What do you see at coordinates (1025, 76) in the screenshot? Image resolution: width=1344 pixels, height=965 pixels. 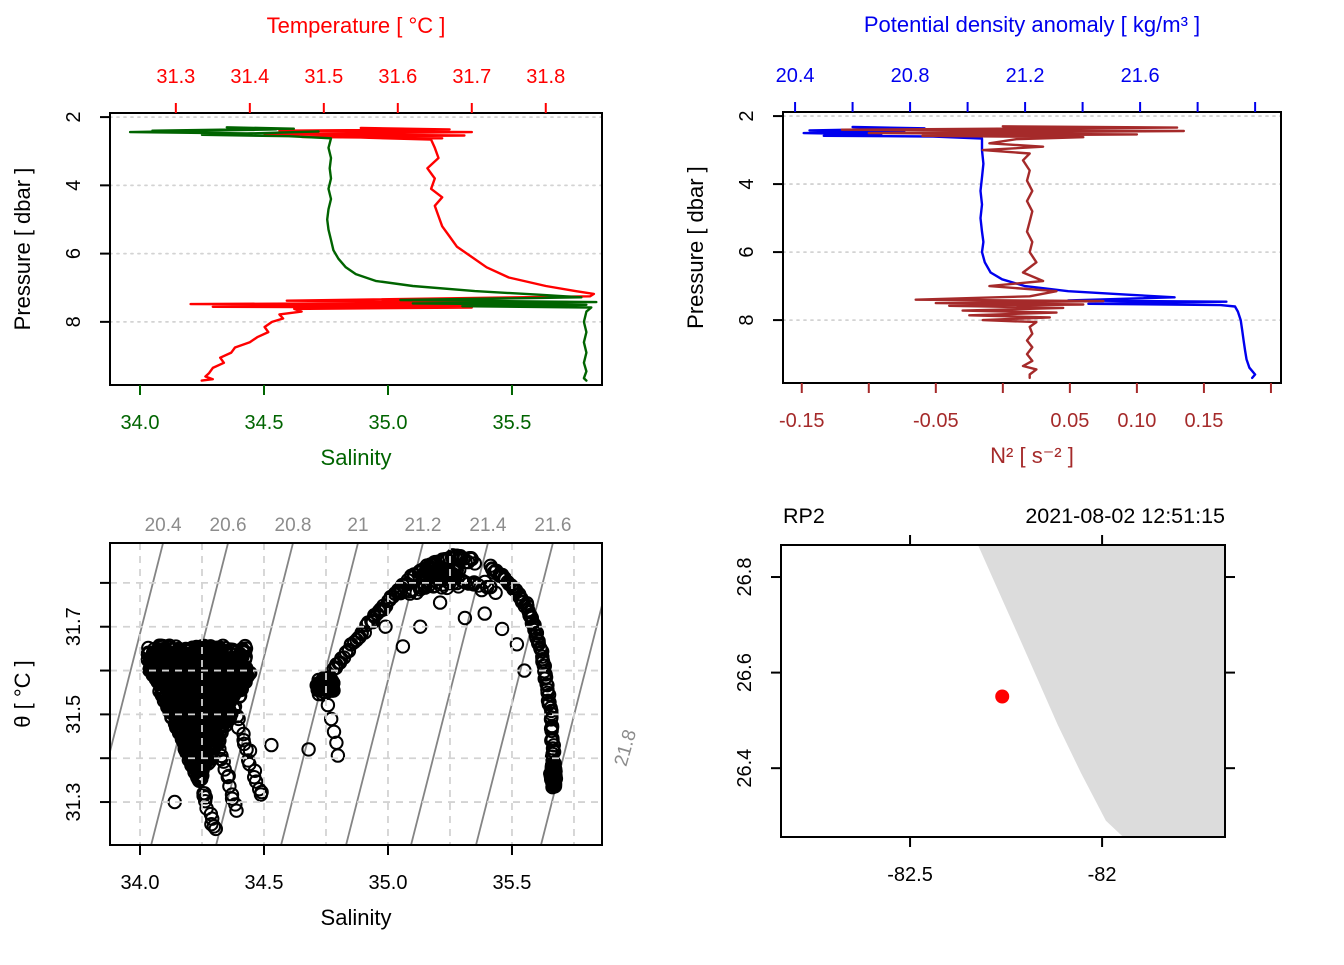 I see `top-axis-tick-label: 21.2` at bounding box center [1025, 76].